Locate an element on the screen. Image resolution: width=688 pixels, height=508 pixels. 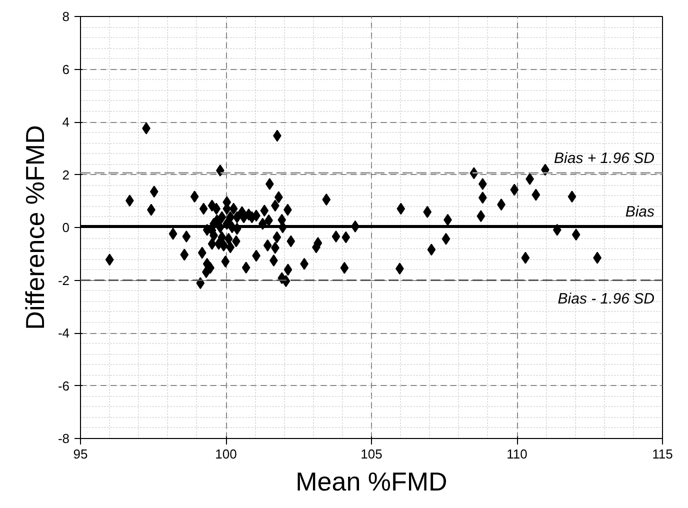
x-tick-label: 105 is located at coordinates (371, 454).